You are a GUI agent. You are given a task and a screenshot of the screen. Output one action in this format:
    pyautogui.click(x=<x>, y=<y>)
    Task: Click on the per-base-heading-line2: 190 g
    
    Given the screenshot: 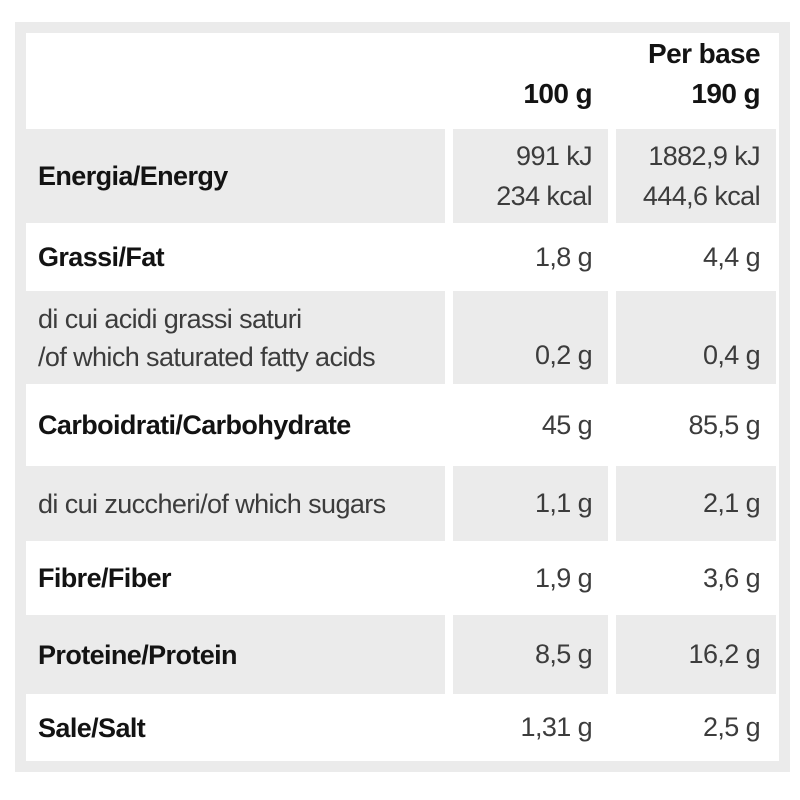 What is the action you would take?
    pyautogui.click(x=725, y=93)
    